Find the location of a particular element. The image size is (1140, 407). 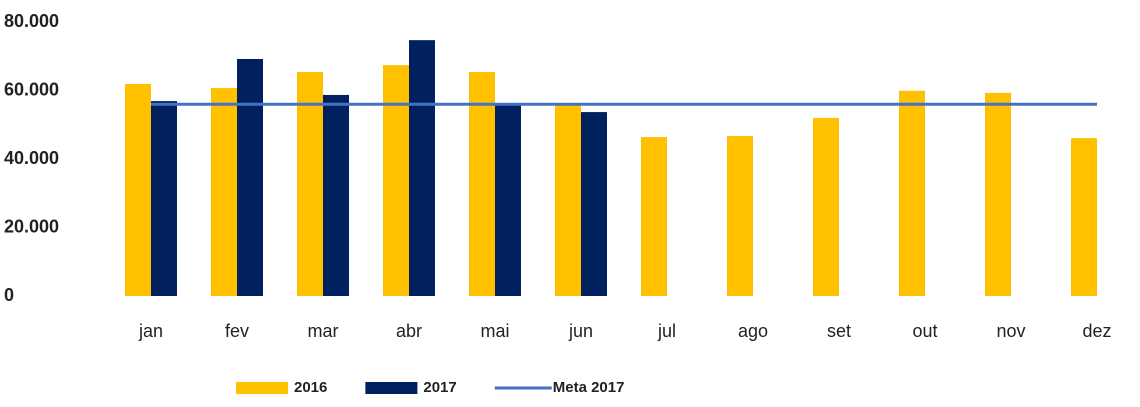

x-tick-label: nov is located at coordinates (1010, 331).